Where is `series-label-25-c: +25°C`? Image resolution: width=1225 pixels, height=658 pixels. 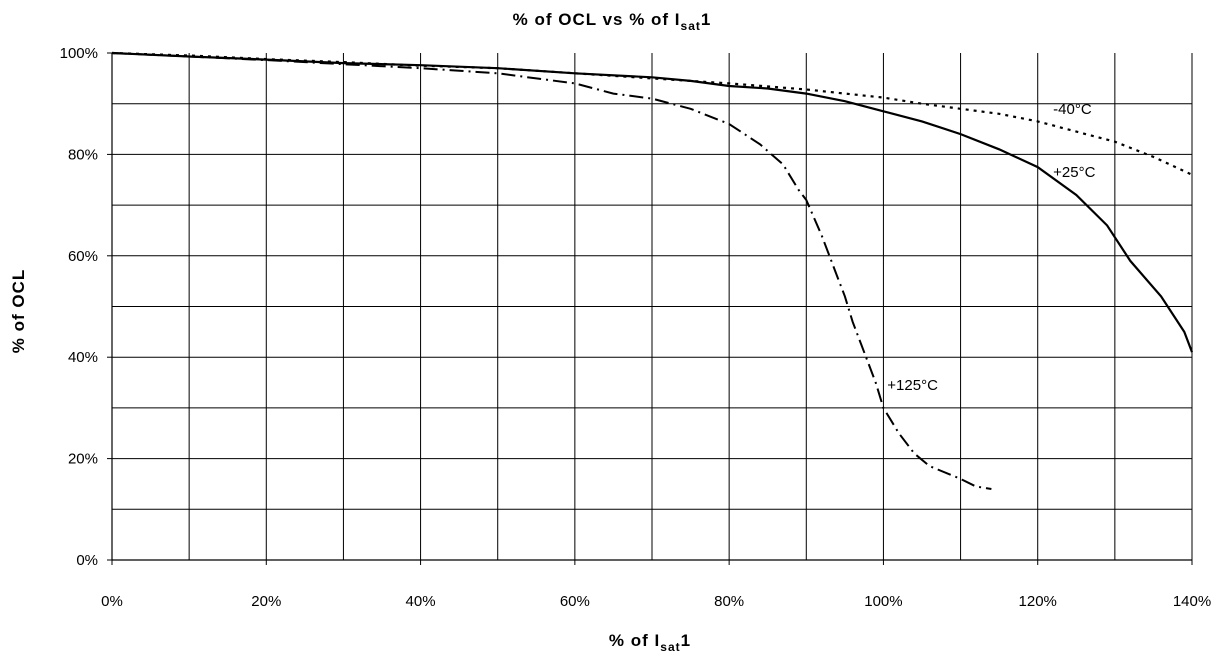
series-label-25-c: +25°C is located at coordinates (1074, 172).